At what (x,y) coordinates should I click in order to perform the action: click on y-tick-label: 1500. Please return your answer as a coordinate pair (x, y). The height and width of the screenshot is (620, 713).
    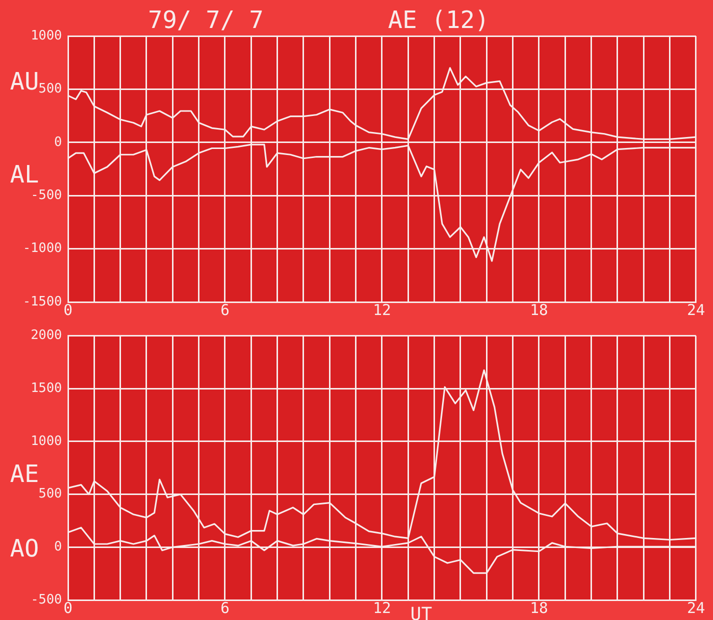
    Looking at the image, I should click on (46, 388).